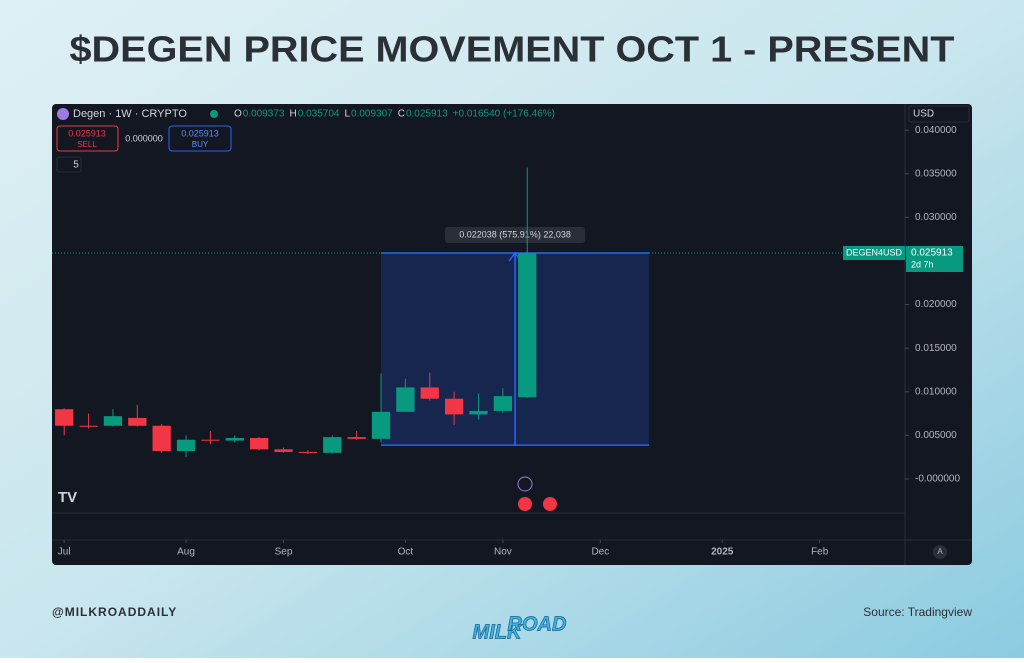  Describe the element at coordinates (936, 435) in the screenshot. I see `y-tick-label: 0.005000` at that location.